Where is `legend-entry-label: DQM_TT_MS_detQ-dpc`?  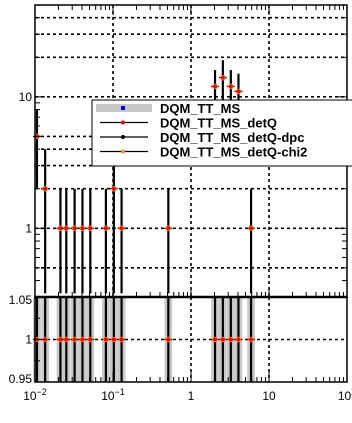 legend-entry-label: DQM_TT_MS_detQ-dpc is located at coordinates (232, 137).